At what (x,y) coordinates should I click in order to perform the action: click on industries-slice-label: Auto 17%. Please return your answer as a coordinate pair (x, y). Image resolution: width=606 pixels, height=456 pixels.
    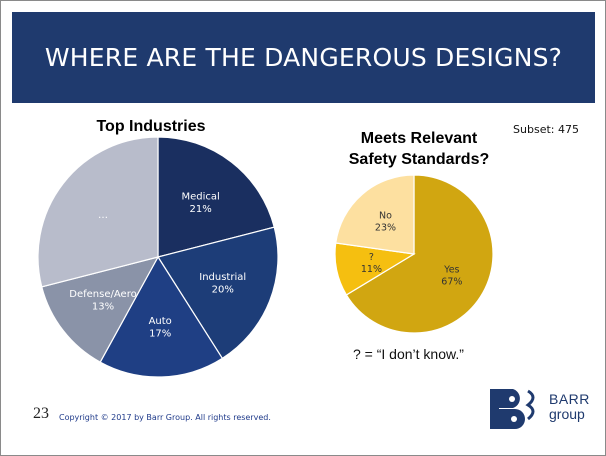
    Looking at the image, I should click on (160, 328).